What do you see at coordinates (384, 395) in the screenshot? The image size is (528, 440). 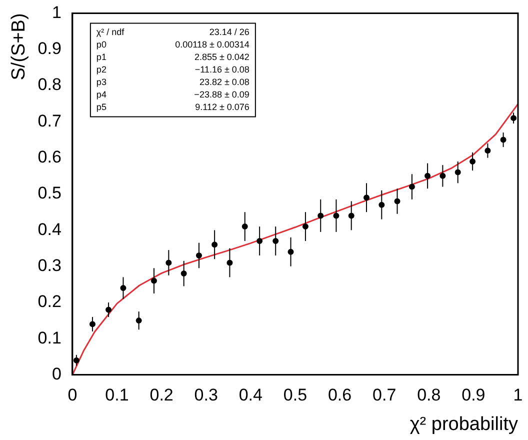 I see `x-tick-label: 0.7` at bounding box center [384, 395].